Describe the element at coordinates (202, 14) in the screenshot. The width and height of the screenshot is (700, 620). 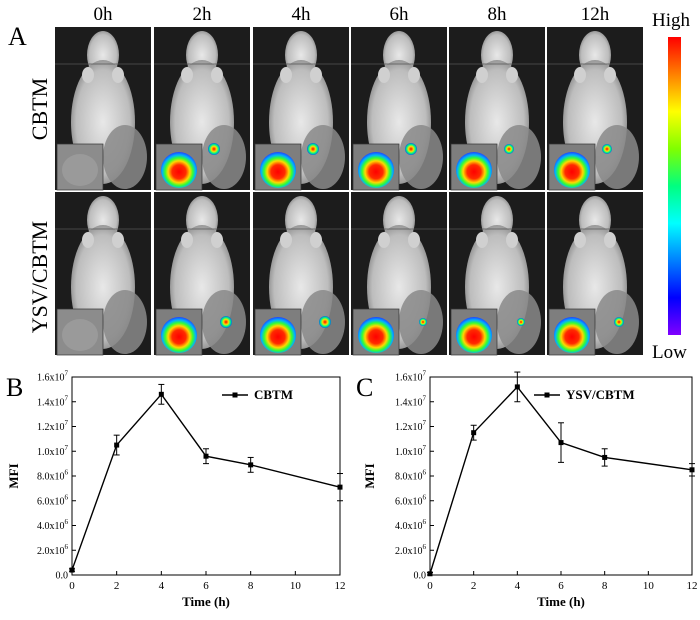
I see `time-label-2h: 2h` at that location.